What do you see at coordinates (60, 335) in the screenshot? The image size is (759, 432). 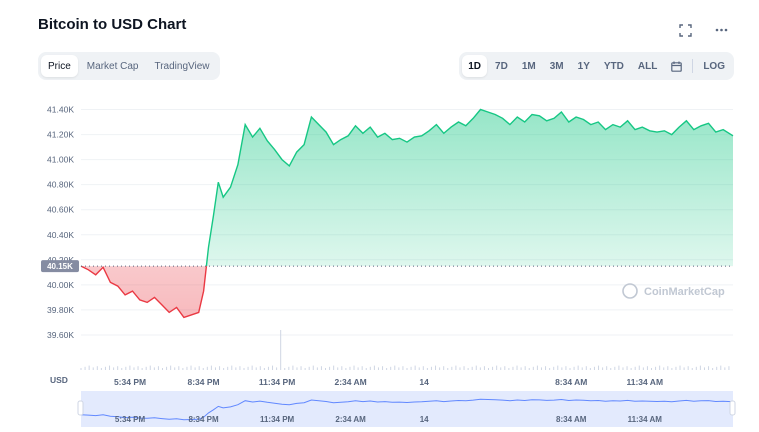 I see `y-tick-label: 39.60K` at bounding box center [60, 335].